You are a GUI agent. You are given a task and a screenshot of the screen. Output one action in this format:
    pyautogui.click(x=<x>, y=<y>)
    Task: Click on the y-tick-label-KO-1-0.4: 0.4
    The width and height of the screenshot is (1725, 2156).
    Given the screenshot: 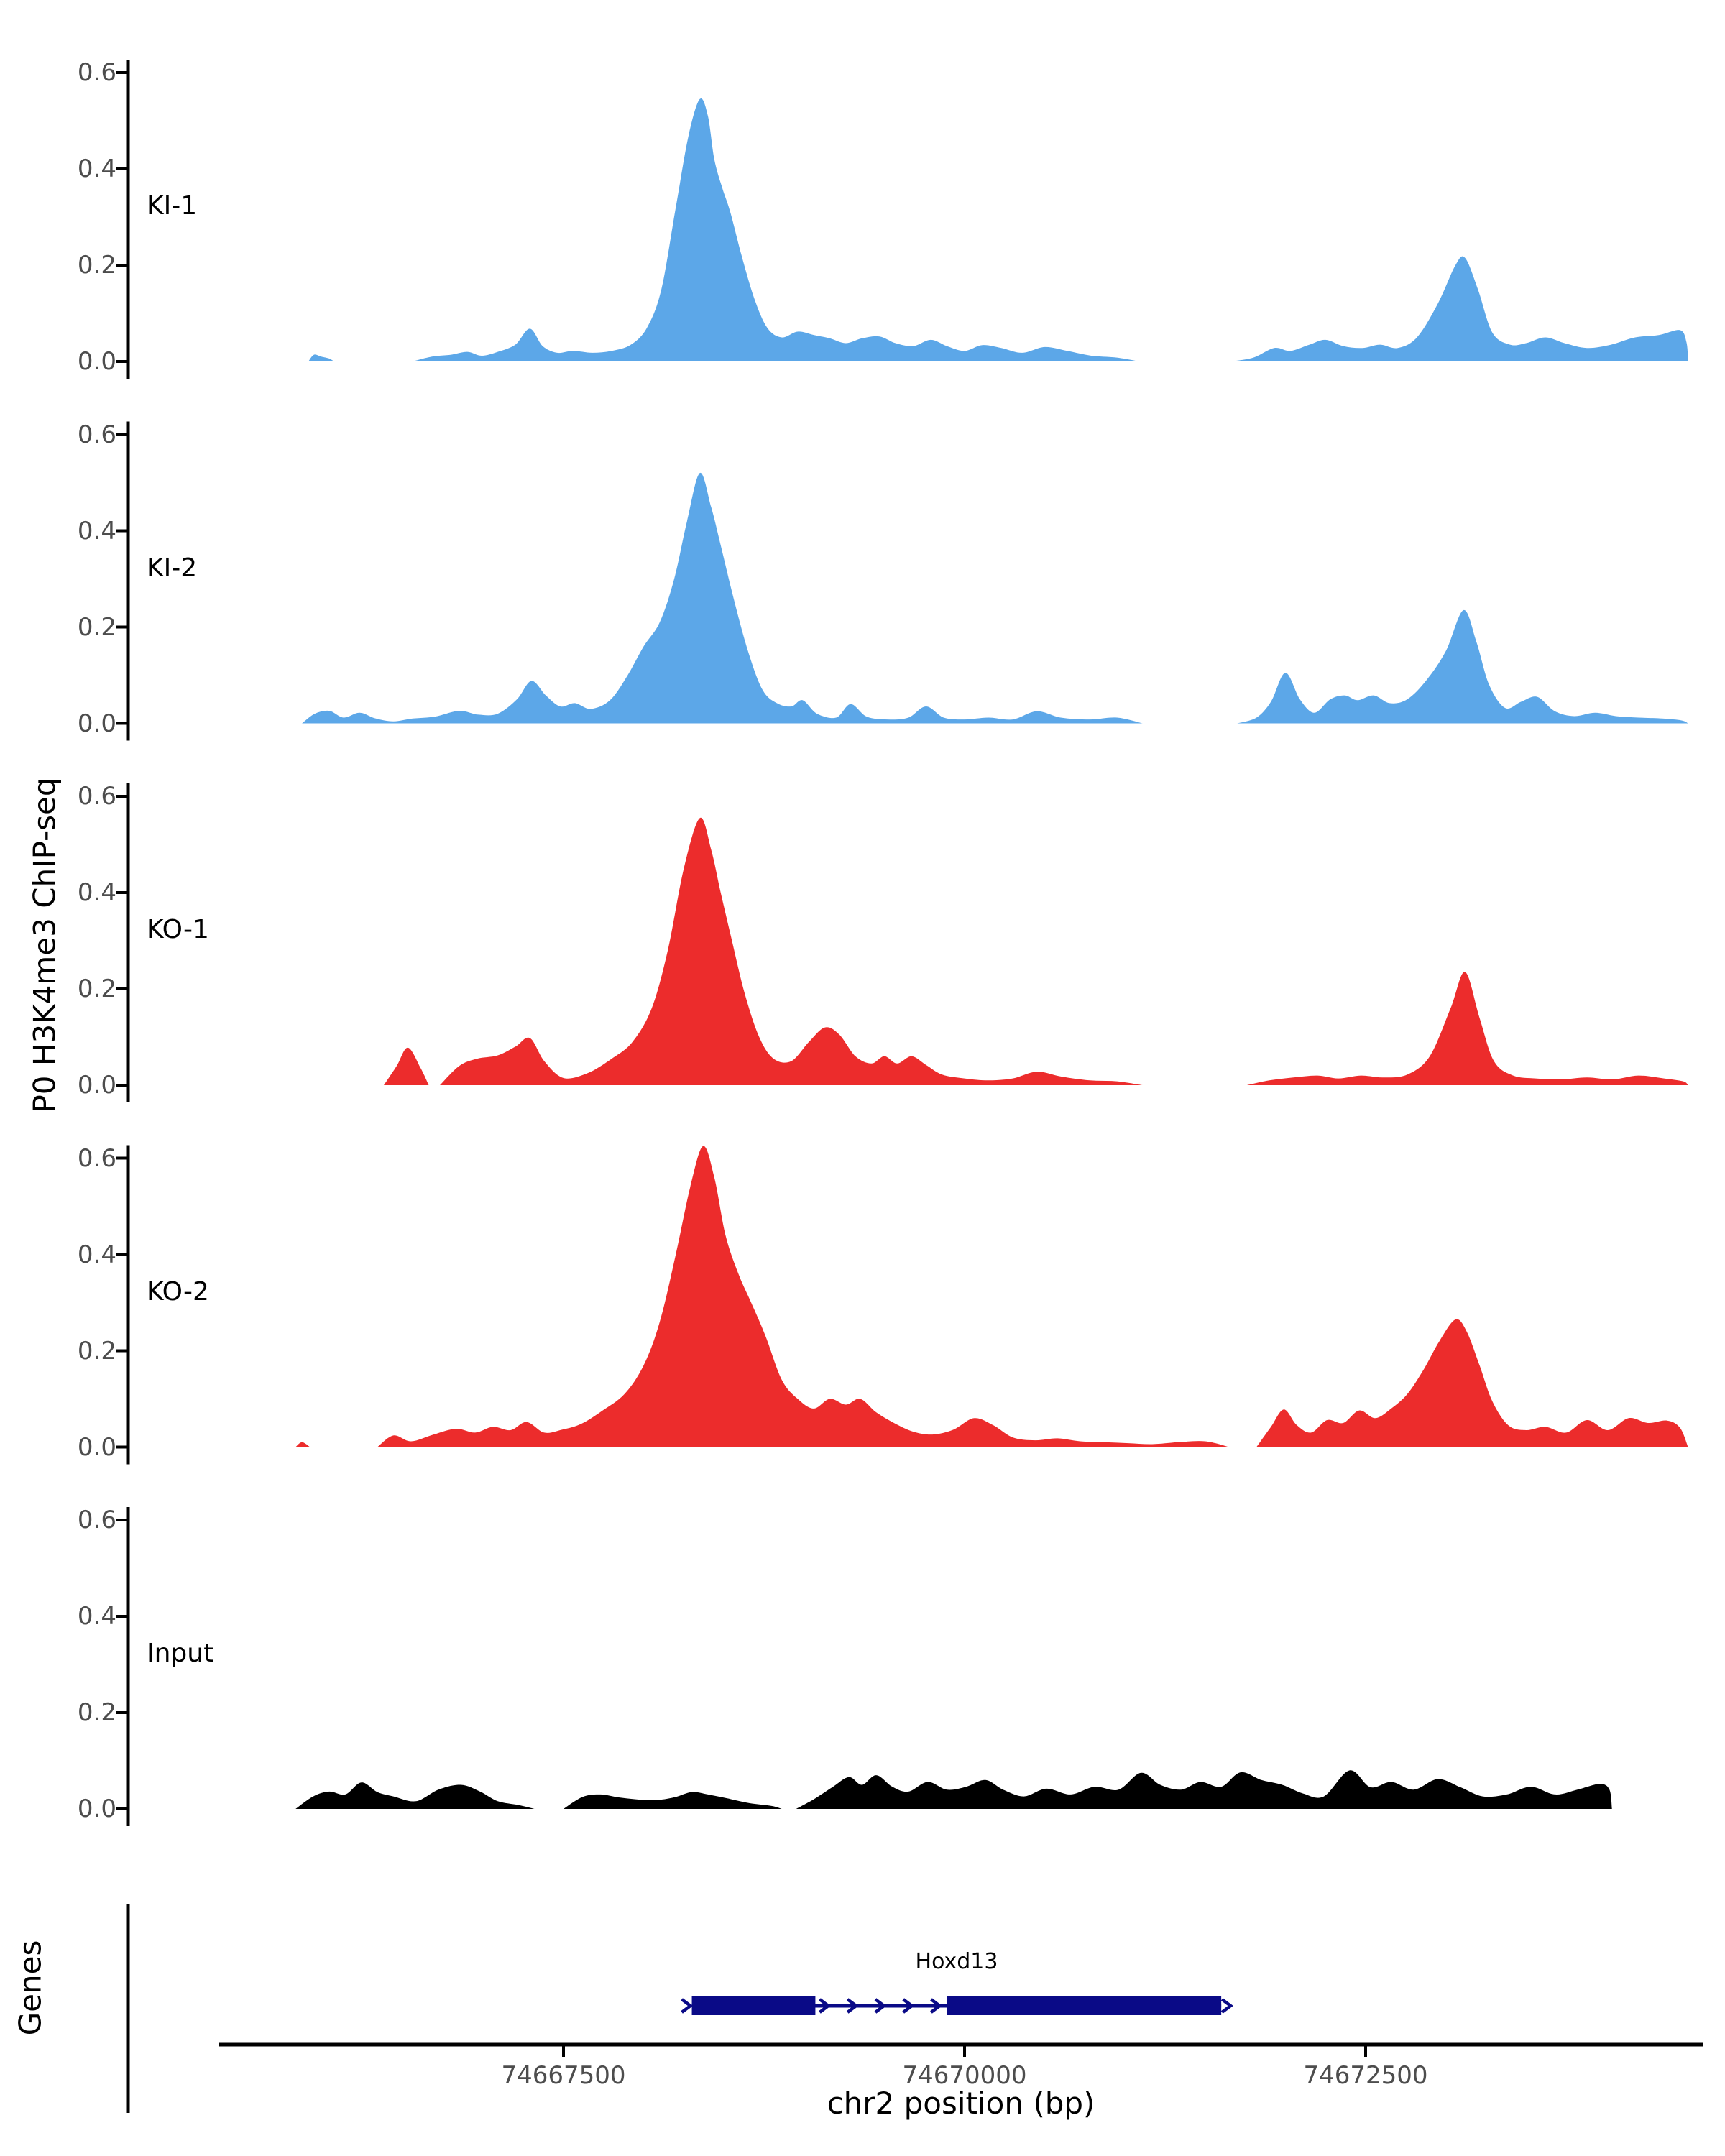 What is the action you would take?
    pyautogui.click(x=96, y=892)
    